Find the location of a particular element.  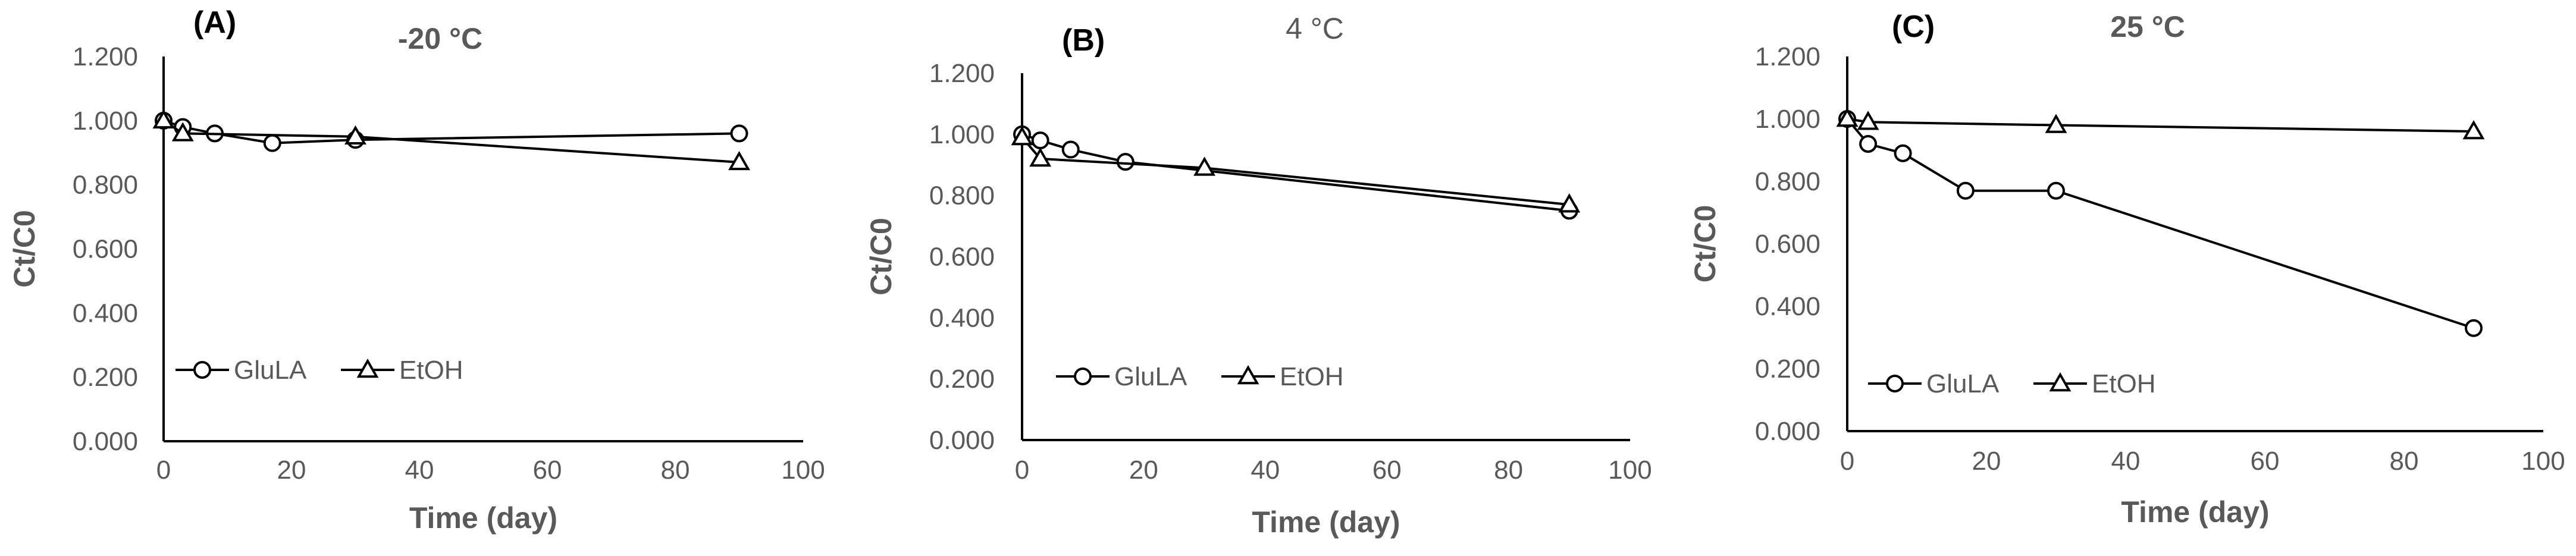

panel-label: (A) is located at coordinates (215, 22).